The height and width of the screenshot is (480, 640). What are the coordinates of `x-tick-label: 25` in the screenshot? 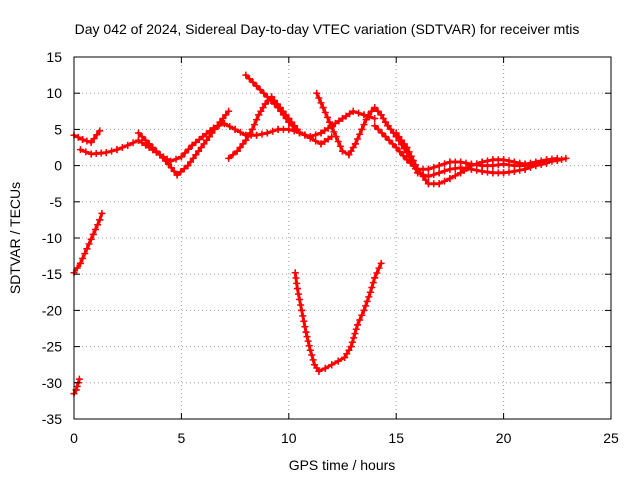 It's located at (611, 438).